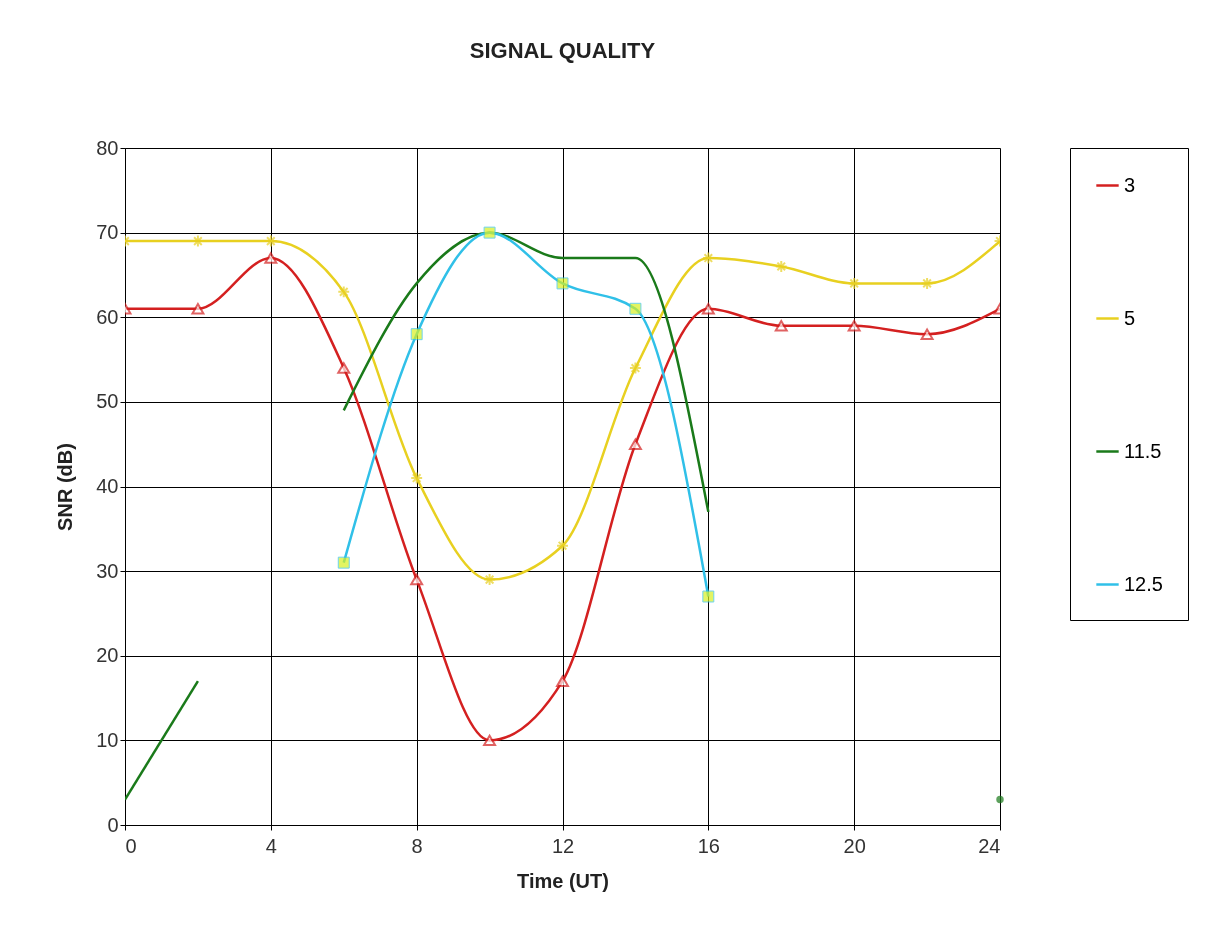 The width and height of the screenshot is (1219, 931). Describe the element at coordinates (417, 845) in the screenshot. I see `x-tick-label: 8` at that location.